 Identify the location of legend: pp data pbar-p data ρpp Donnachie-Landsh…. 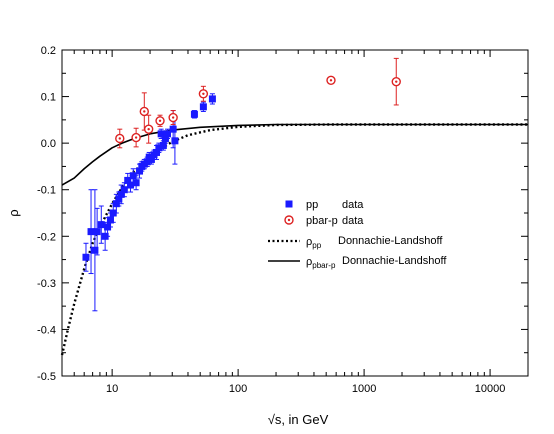
(357, 234).